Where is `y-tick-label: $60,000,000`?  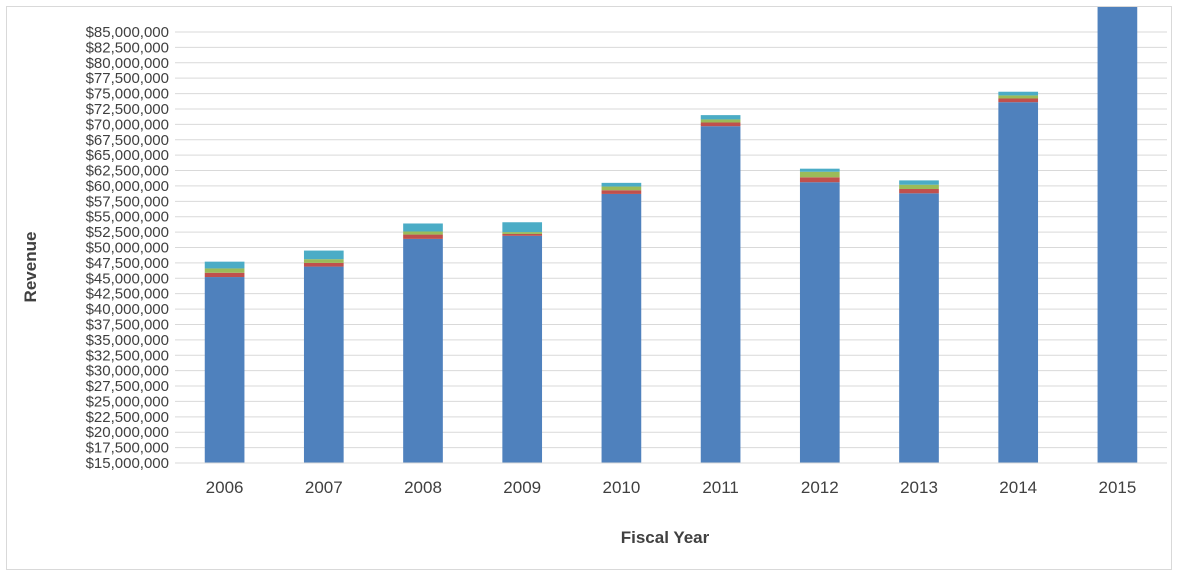
y-tick-label: $60,000,000 is located at coordinates (127, 186).